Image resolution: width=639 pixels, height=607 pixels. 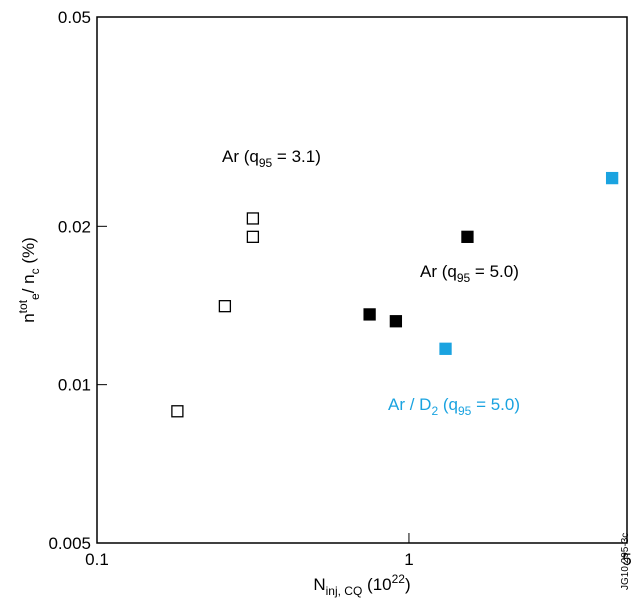 What do you see at coordinates (28, 317) in the screenshot?
I see `text-part: n` at bounding box center [28, 317].